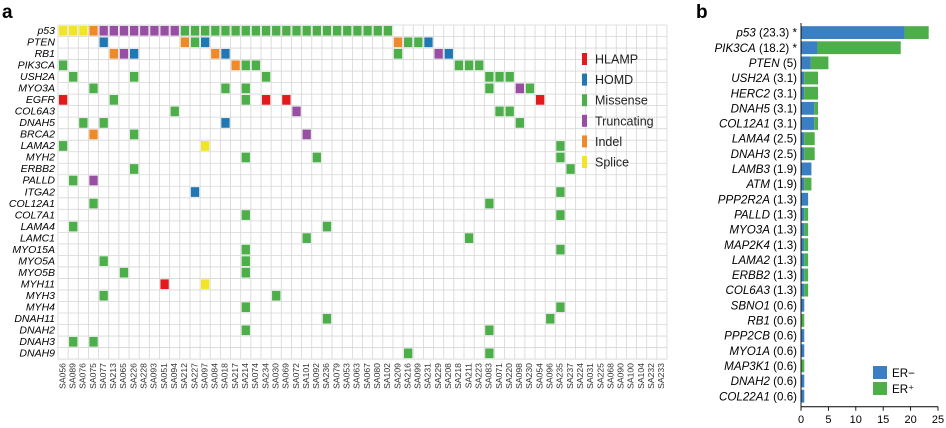  I want to click on sample-label: SA234, so click(265, 376).